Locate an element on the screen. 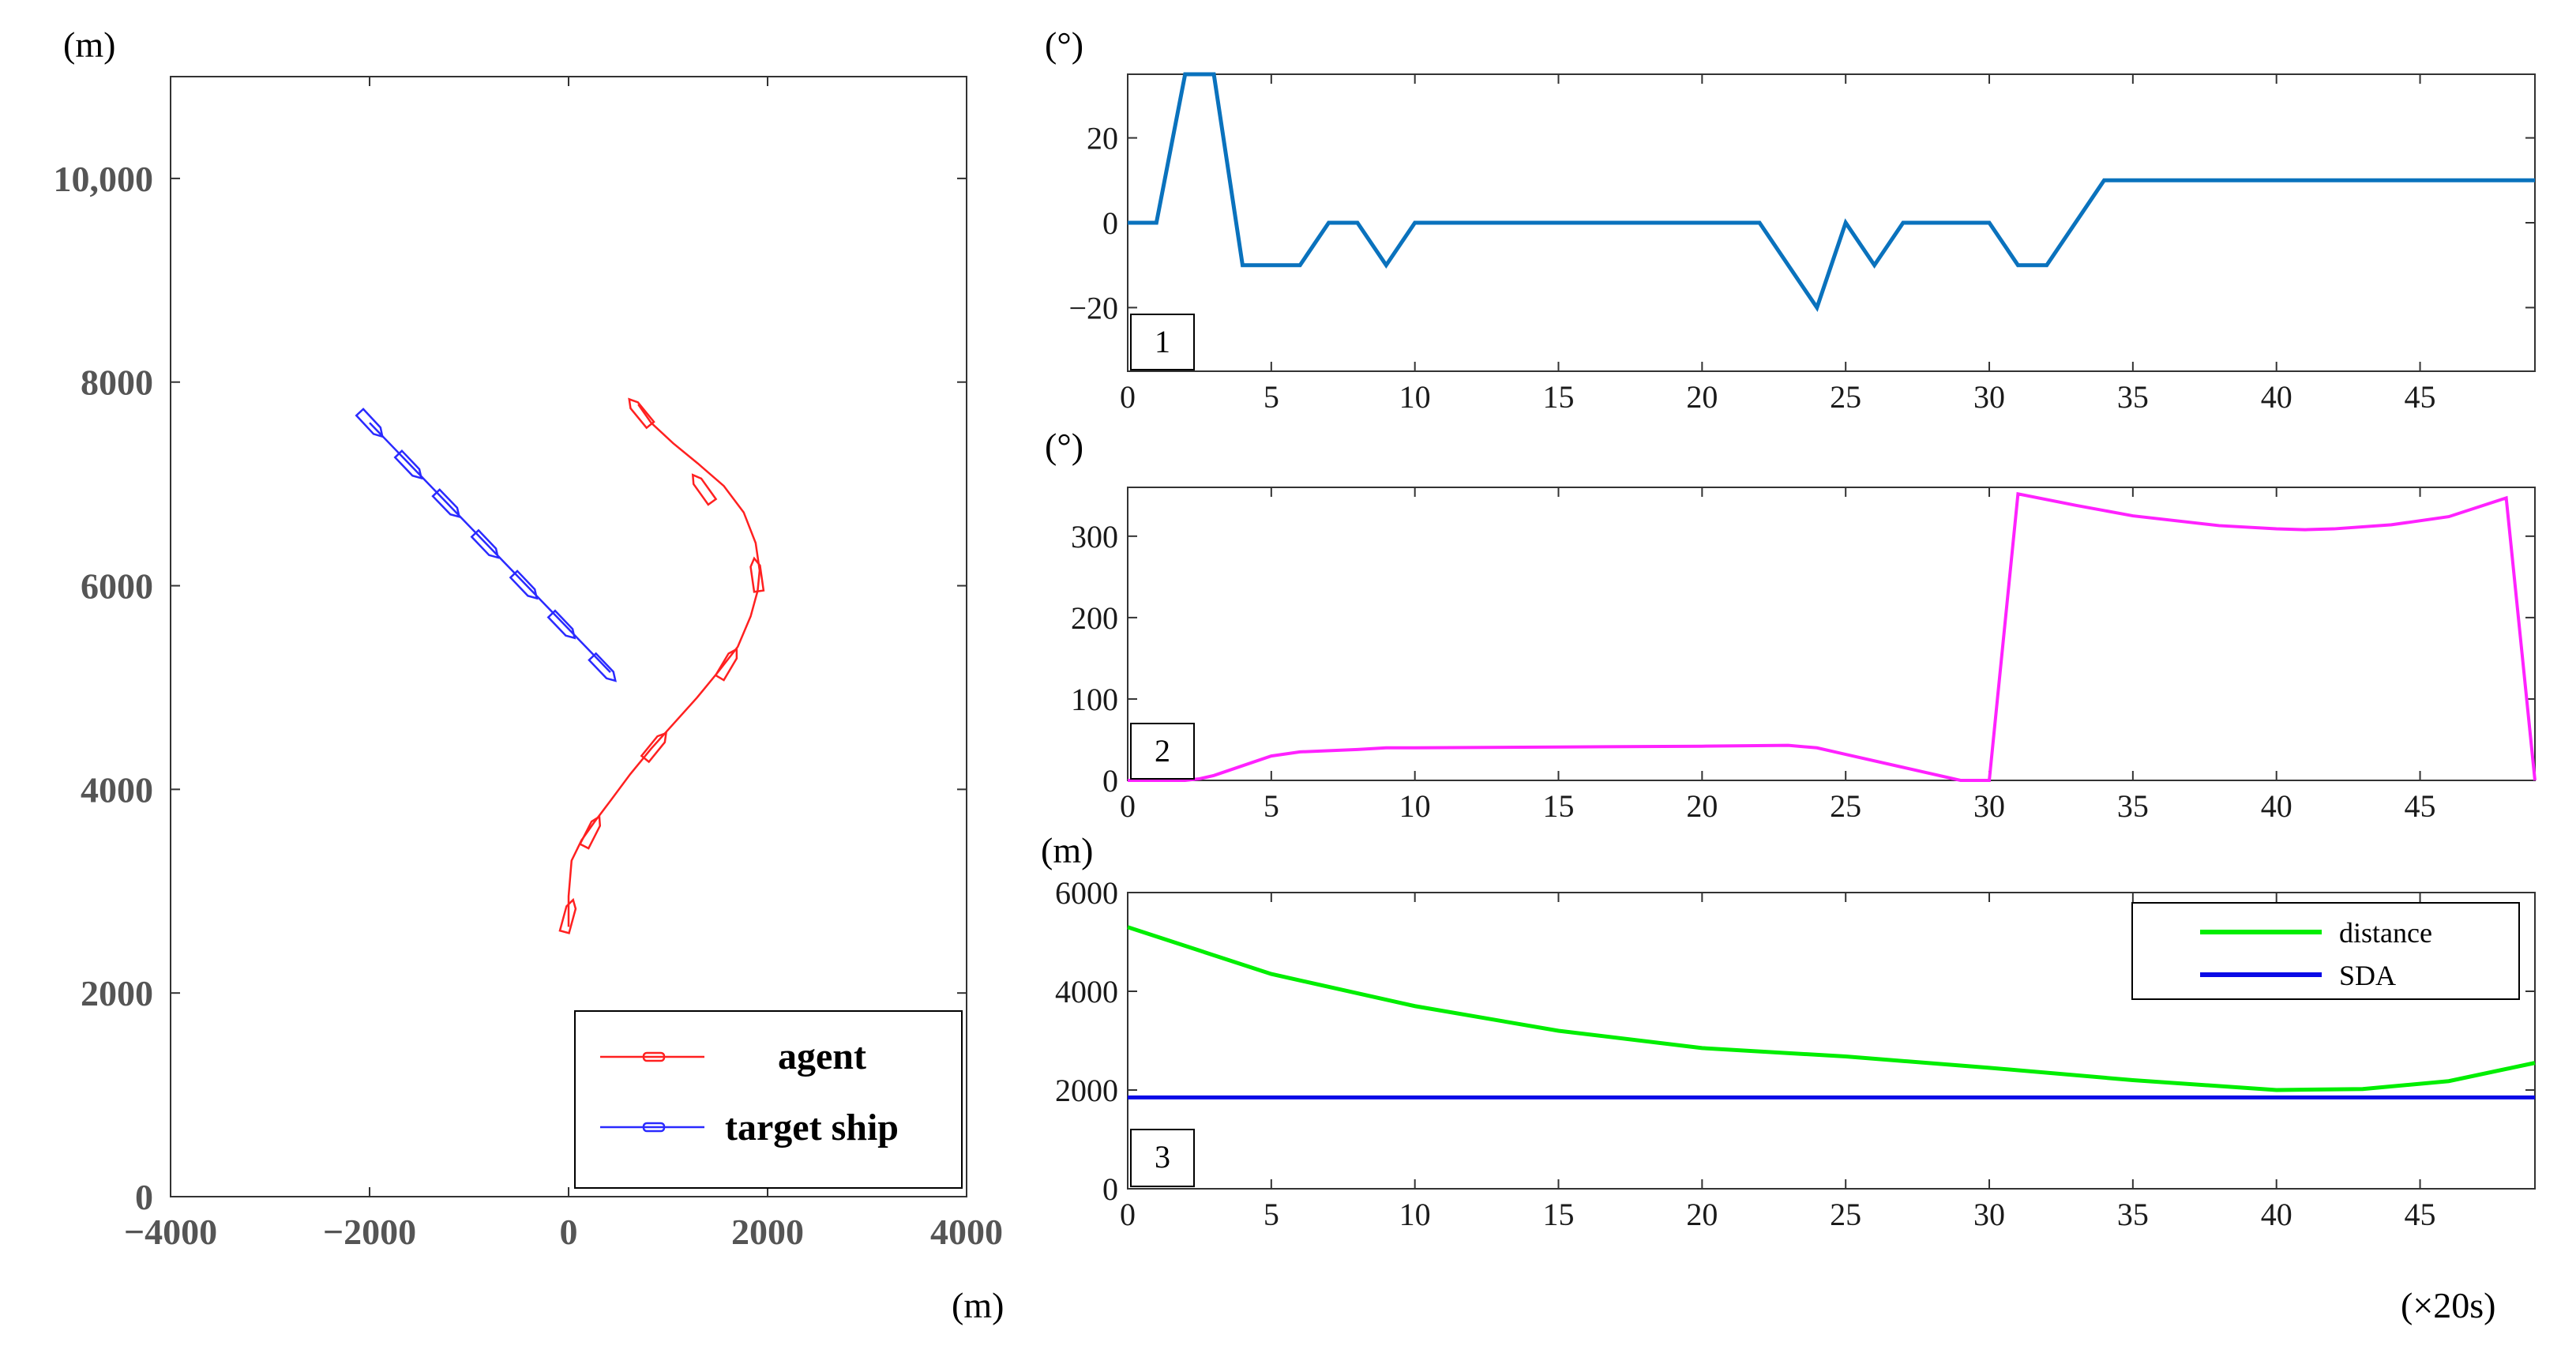 Image resolution: width=2576 pixels, height=1357 pixels. panel-2-ylabel: (°) is located at coordinates (1064, 446).